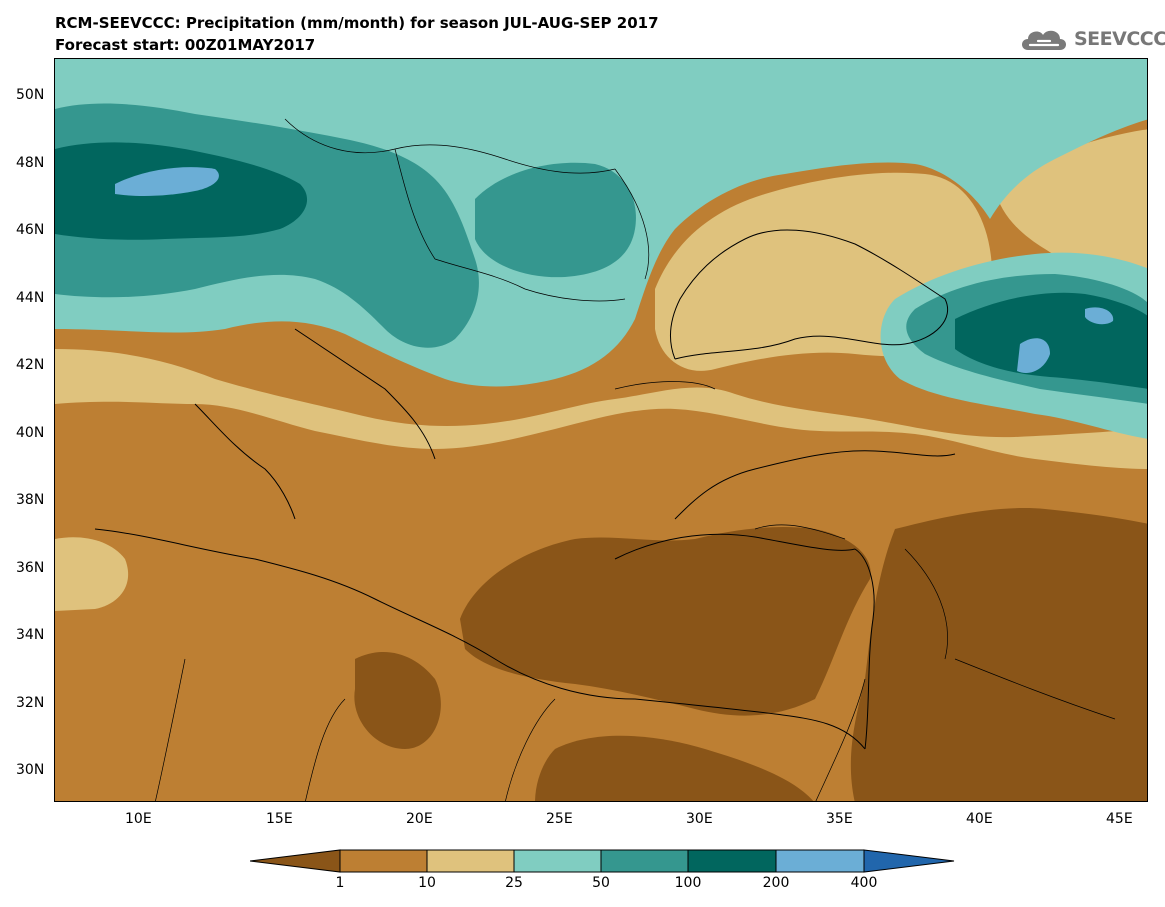 This screenshot has width=1165, height=907. I want to click on colorbar, so click(602, 861).